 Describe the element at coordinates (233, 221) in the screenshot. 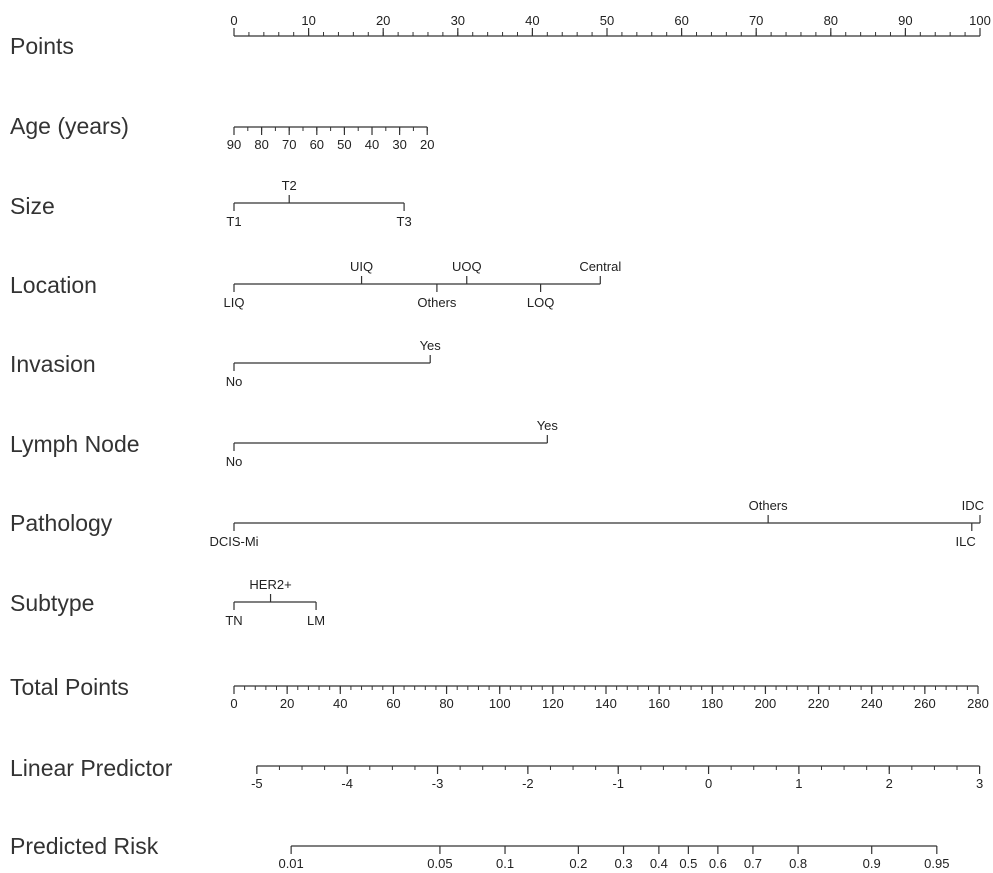

I see `level-label: T1` at that location.